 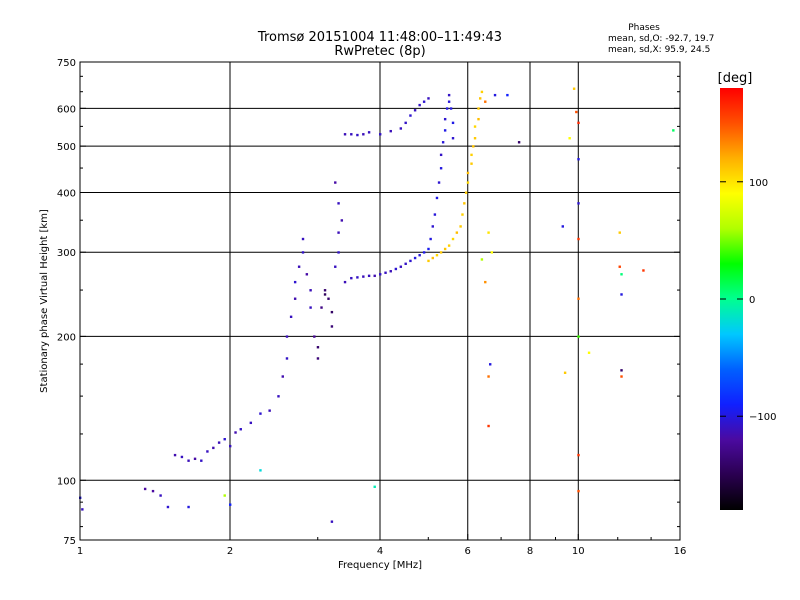 What do you see at coordinates (66, 481) in the screenshot?
I see `y-tick-label: 100` at bounding box center [66, 481].